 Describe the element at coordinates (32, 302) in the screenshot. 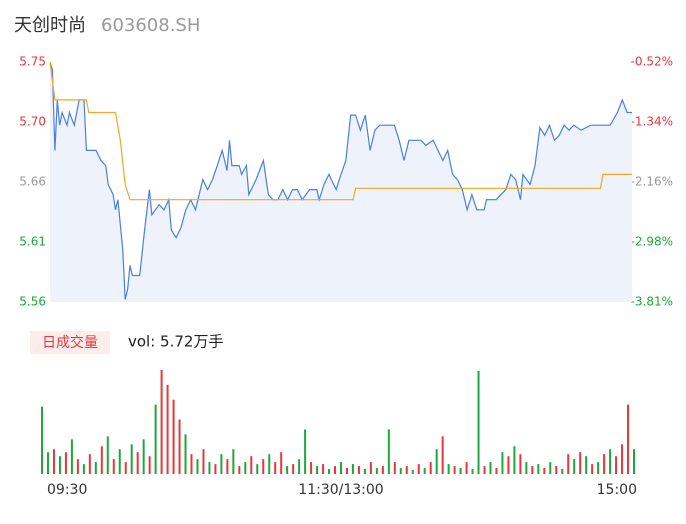

I see `y-tick-label: 5.56` at that location.